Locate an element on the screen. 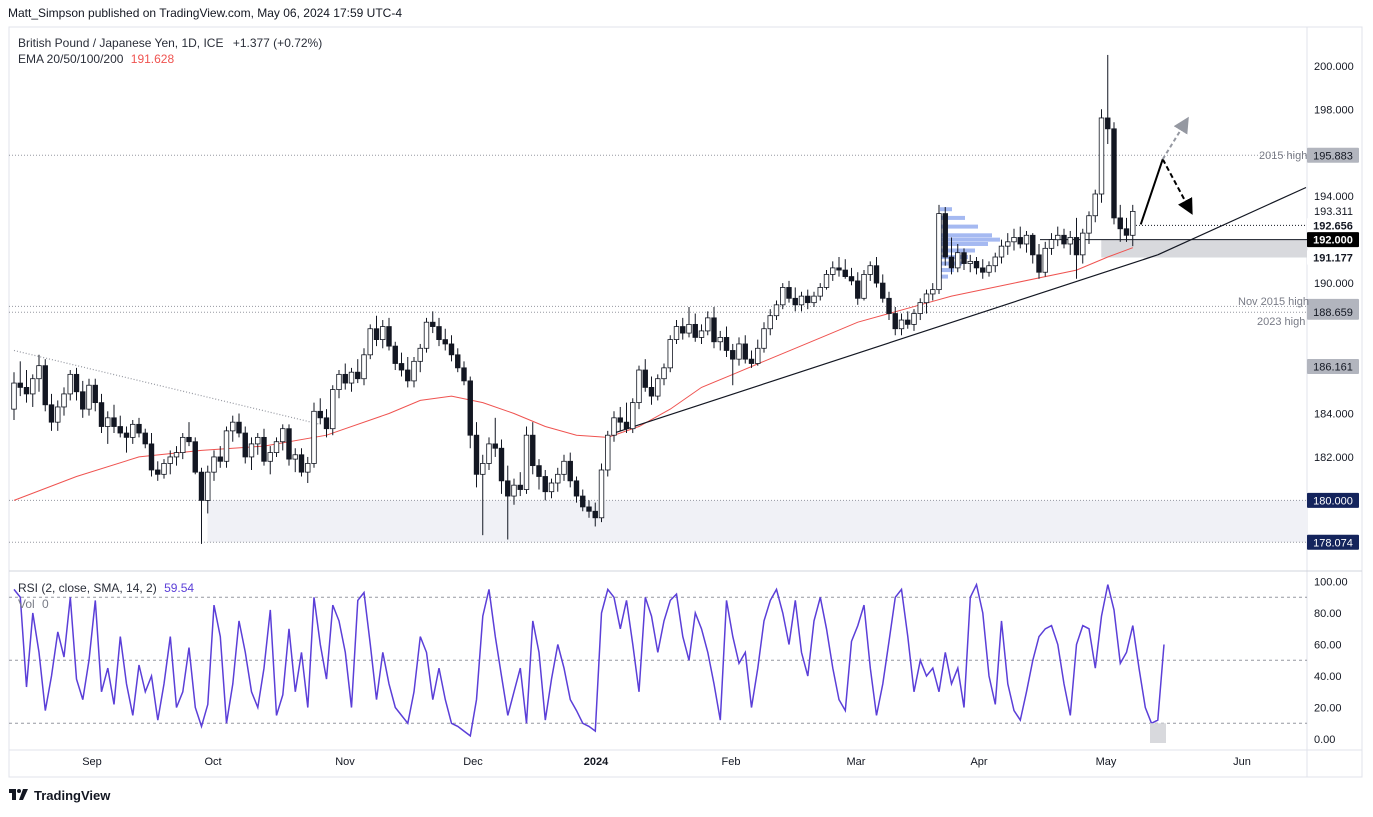 This screenshot has height=817, width=1373. time-tick-label: Mar is located at coordinates (856, 762).